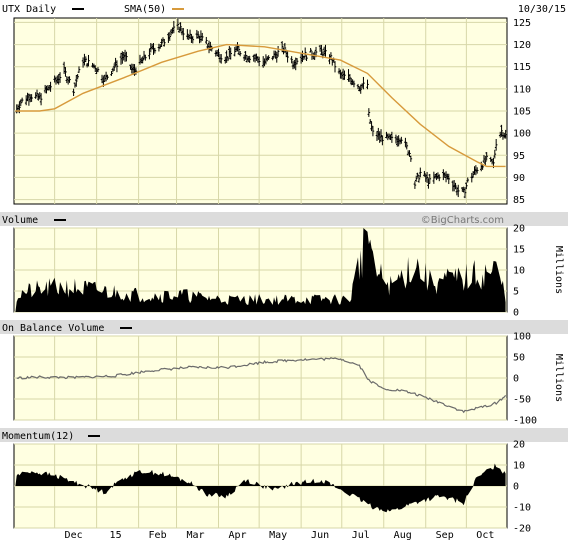 Image resolution: width=568 pixels, height=542 pixels. Describe the element at coordinates (284, 219) in the screenshot. I see `volume-header-bar` at that location.